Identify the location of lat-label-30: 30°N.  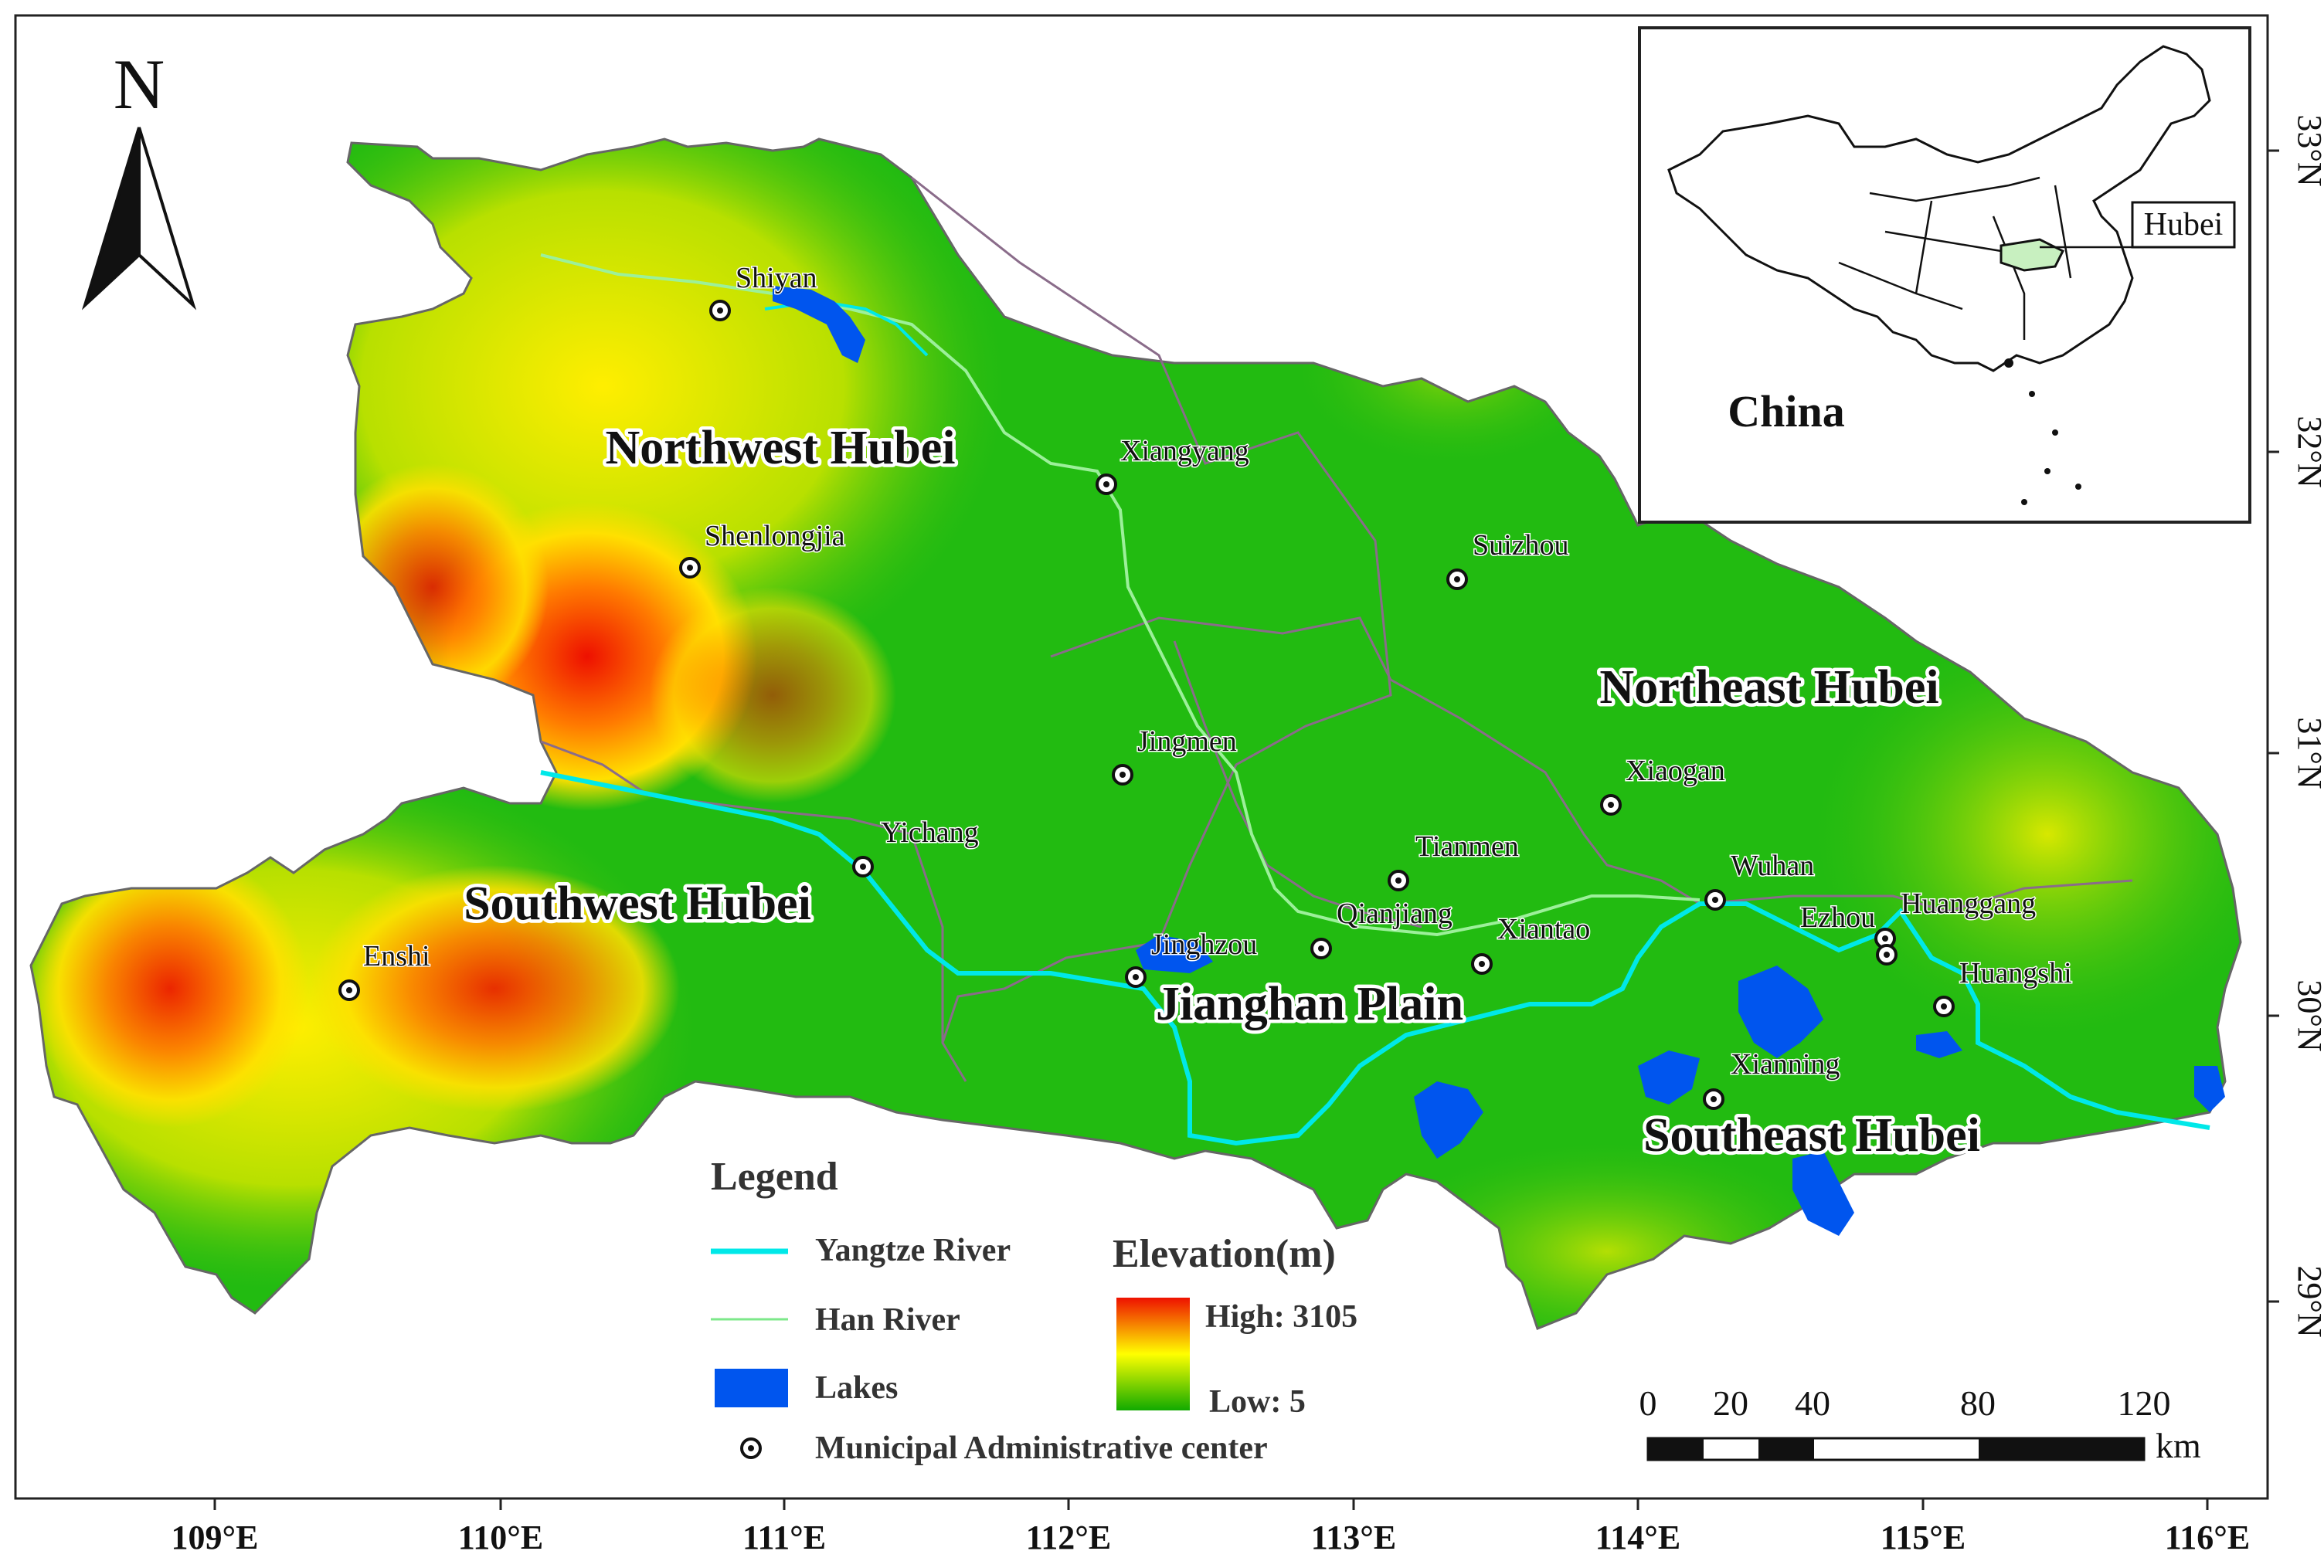
(2308, 1015).